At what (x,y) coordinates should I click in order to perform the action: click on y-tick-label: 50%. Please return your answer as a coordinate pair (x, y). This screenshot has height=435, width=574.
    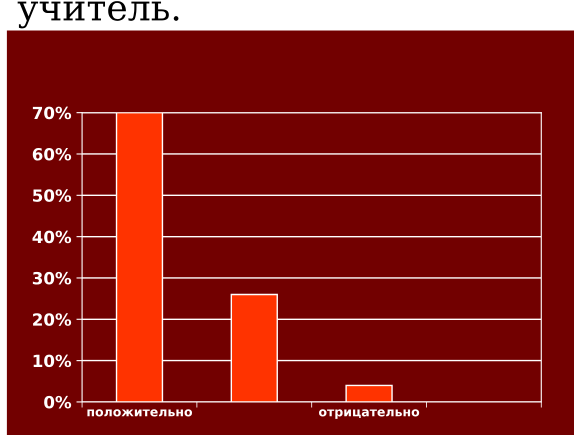
    Looking at the image, I should click on (52, 195).